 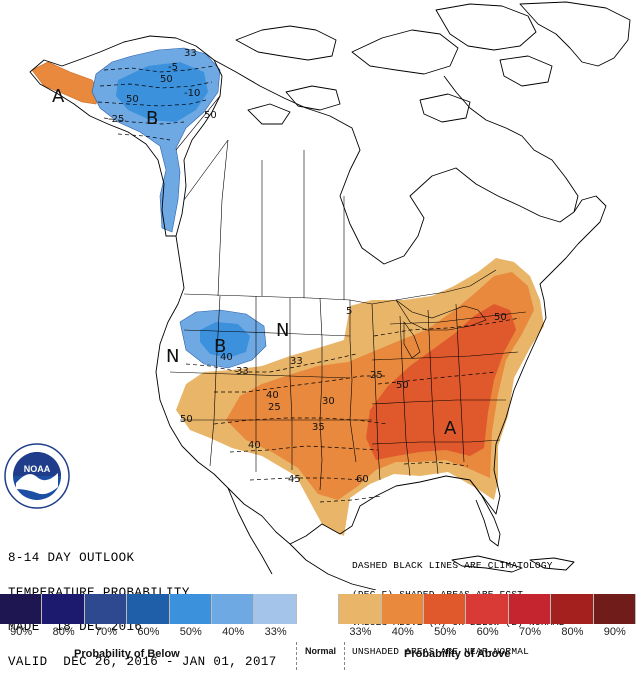 What do you see at coordinates (99, 592) in the screenshot?
I see `title-line: TEMPERATURE PROBABILITY` at bounding box center [99, 592].